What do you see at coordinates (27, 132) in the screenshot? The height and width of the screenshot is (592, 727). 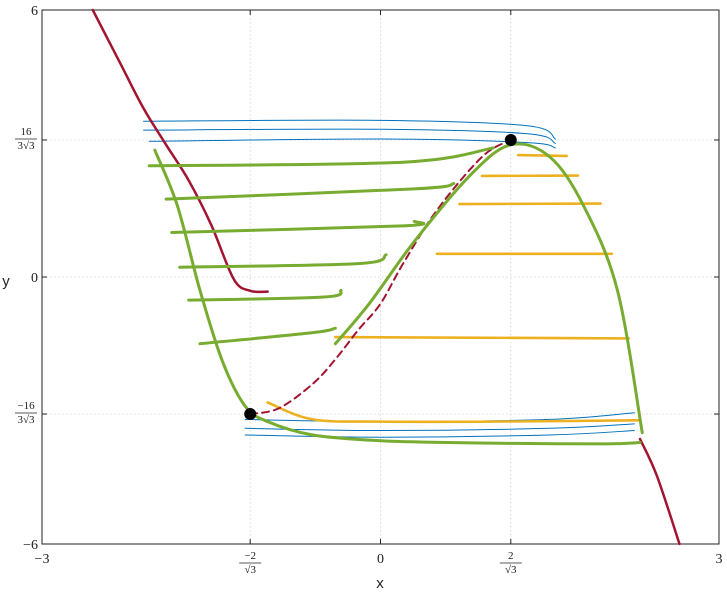 I see `y-tick-label-3-numerator: 16` at bounding box center [27, 132].